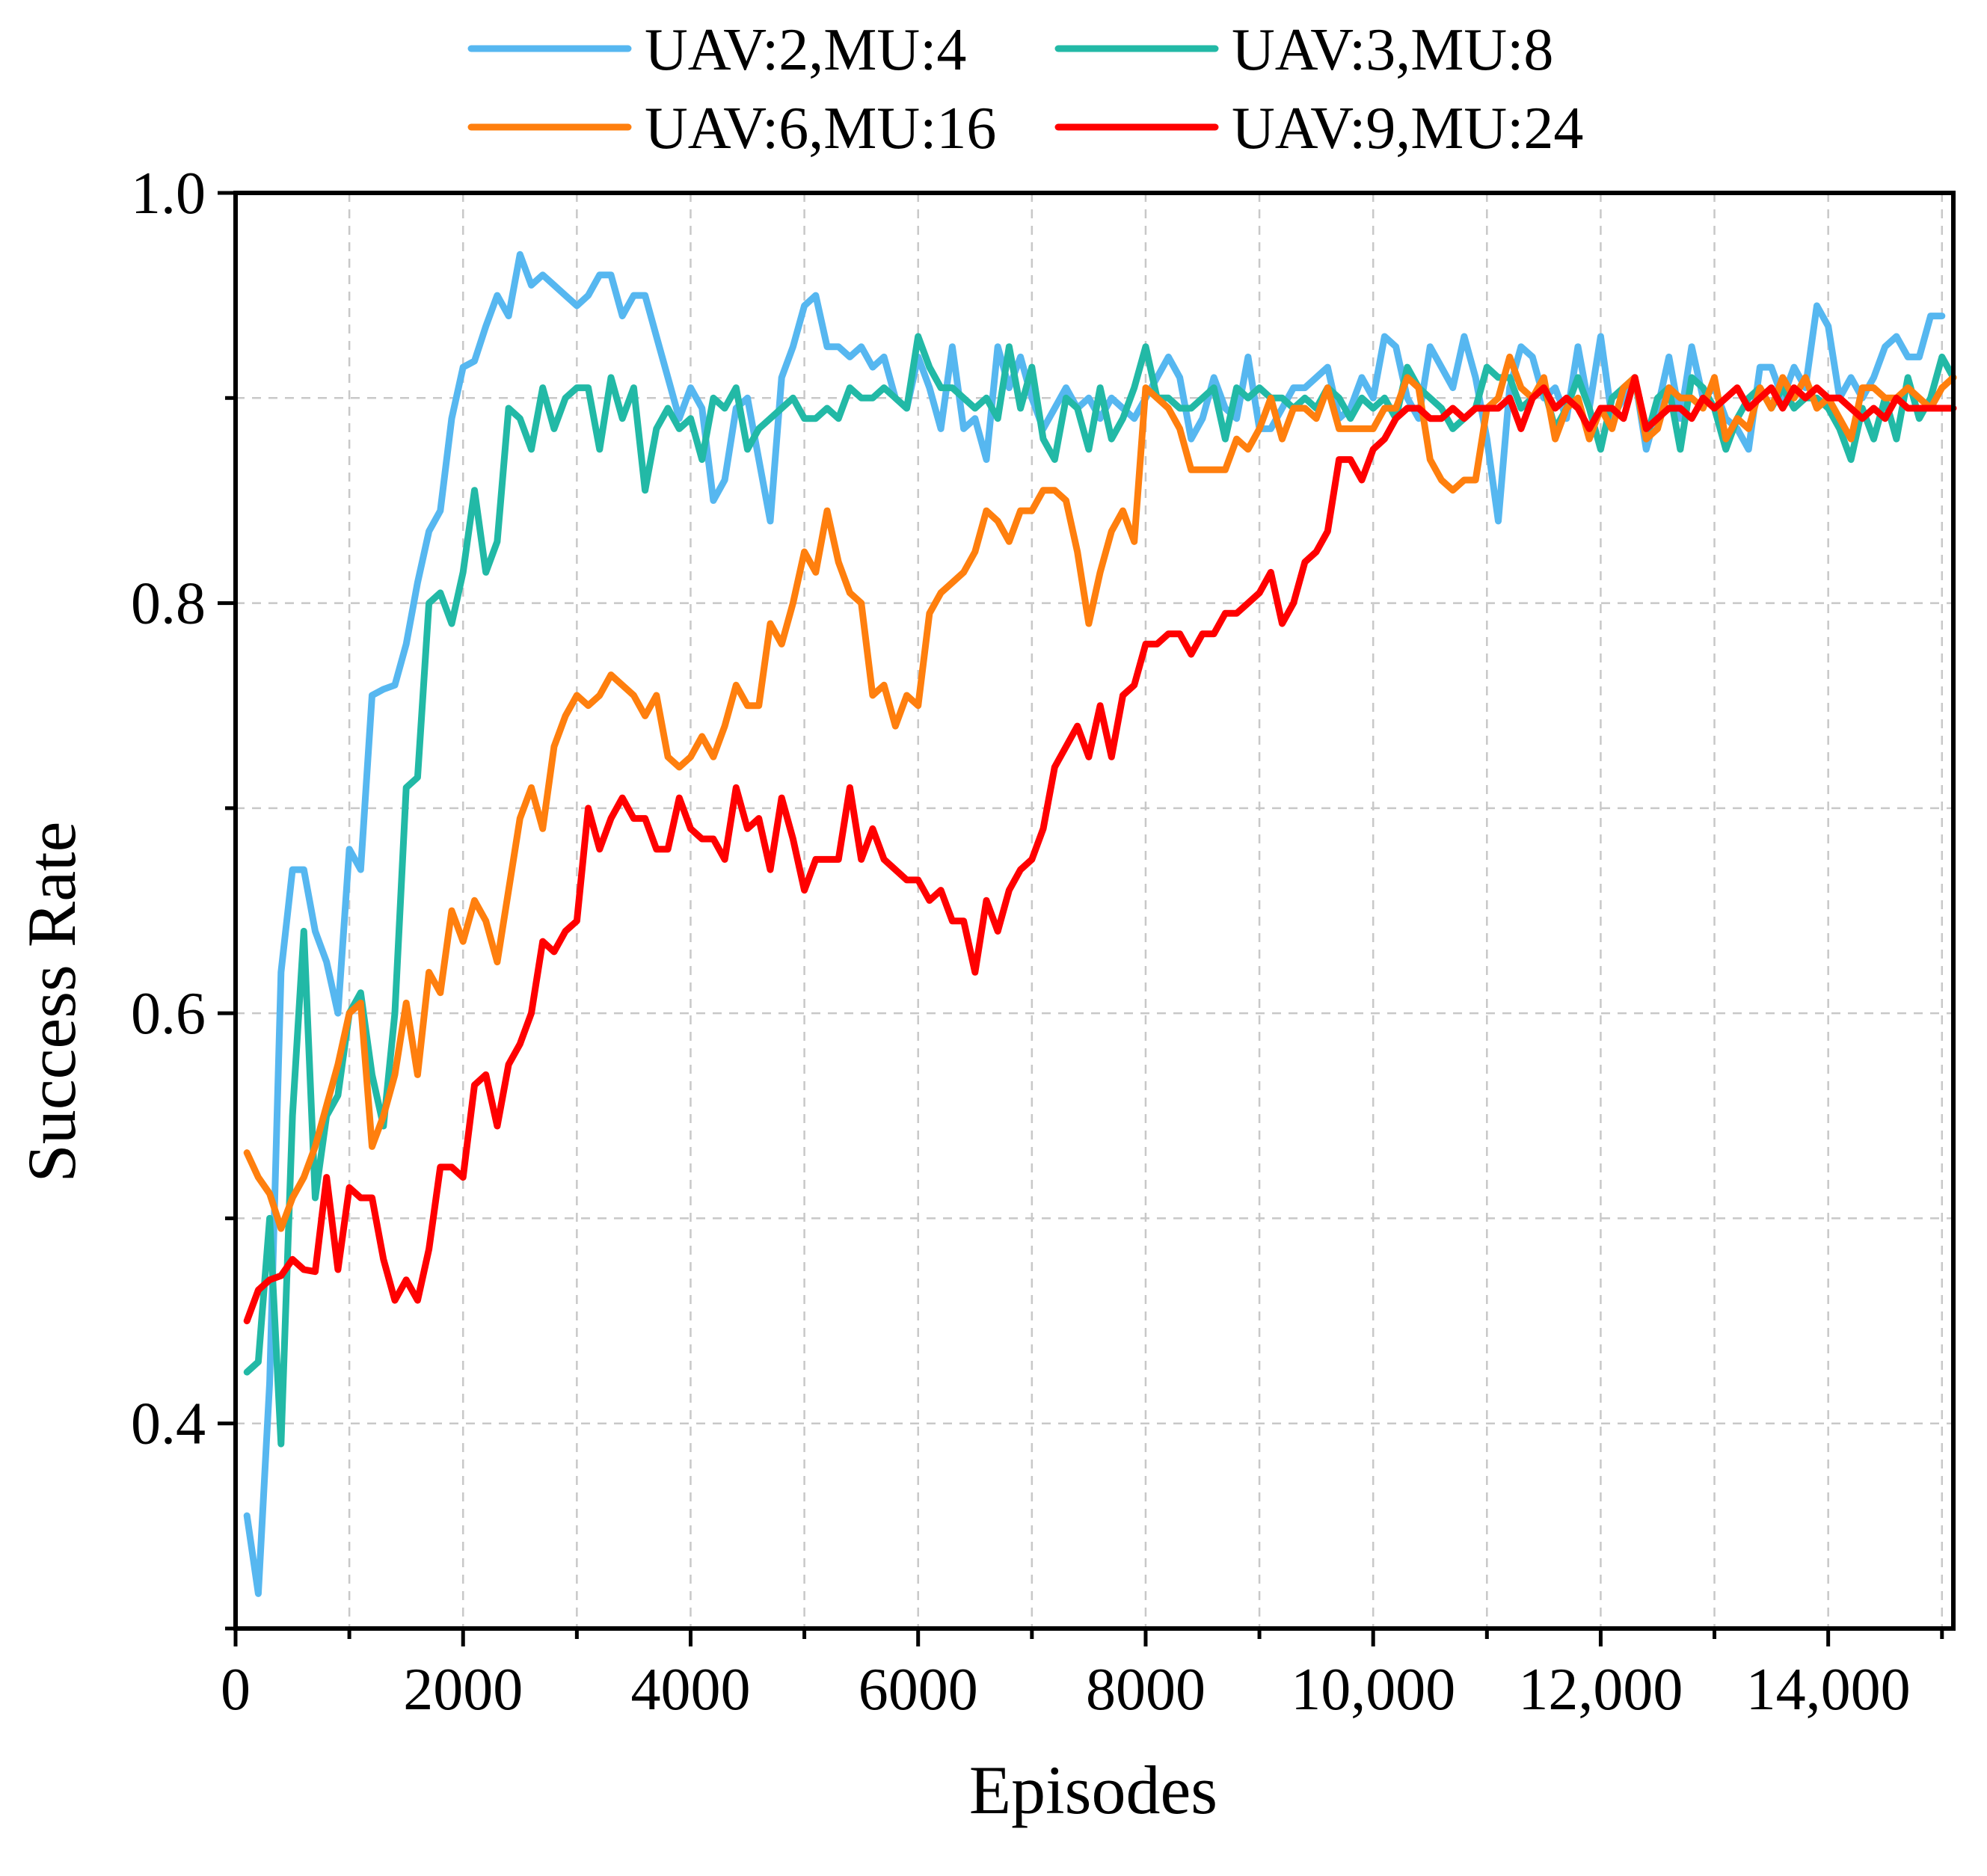 This screenshot has height=1876, width=1987. I want to click on y-axis-title: Success Rate, so click(51, 1003).